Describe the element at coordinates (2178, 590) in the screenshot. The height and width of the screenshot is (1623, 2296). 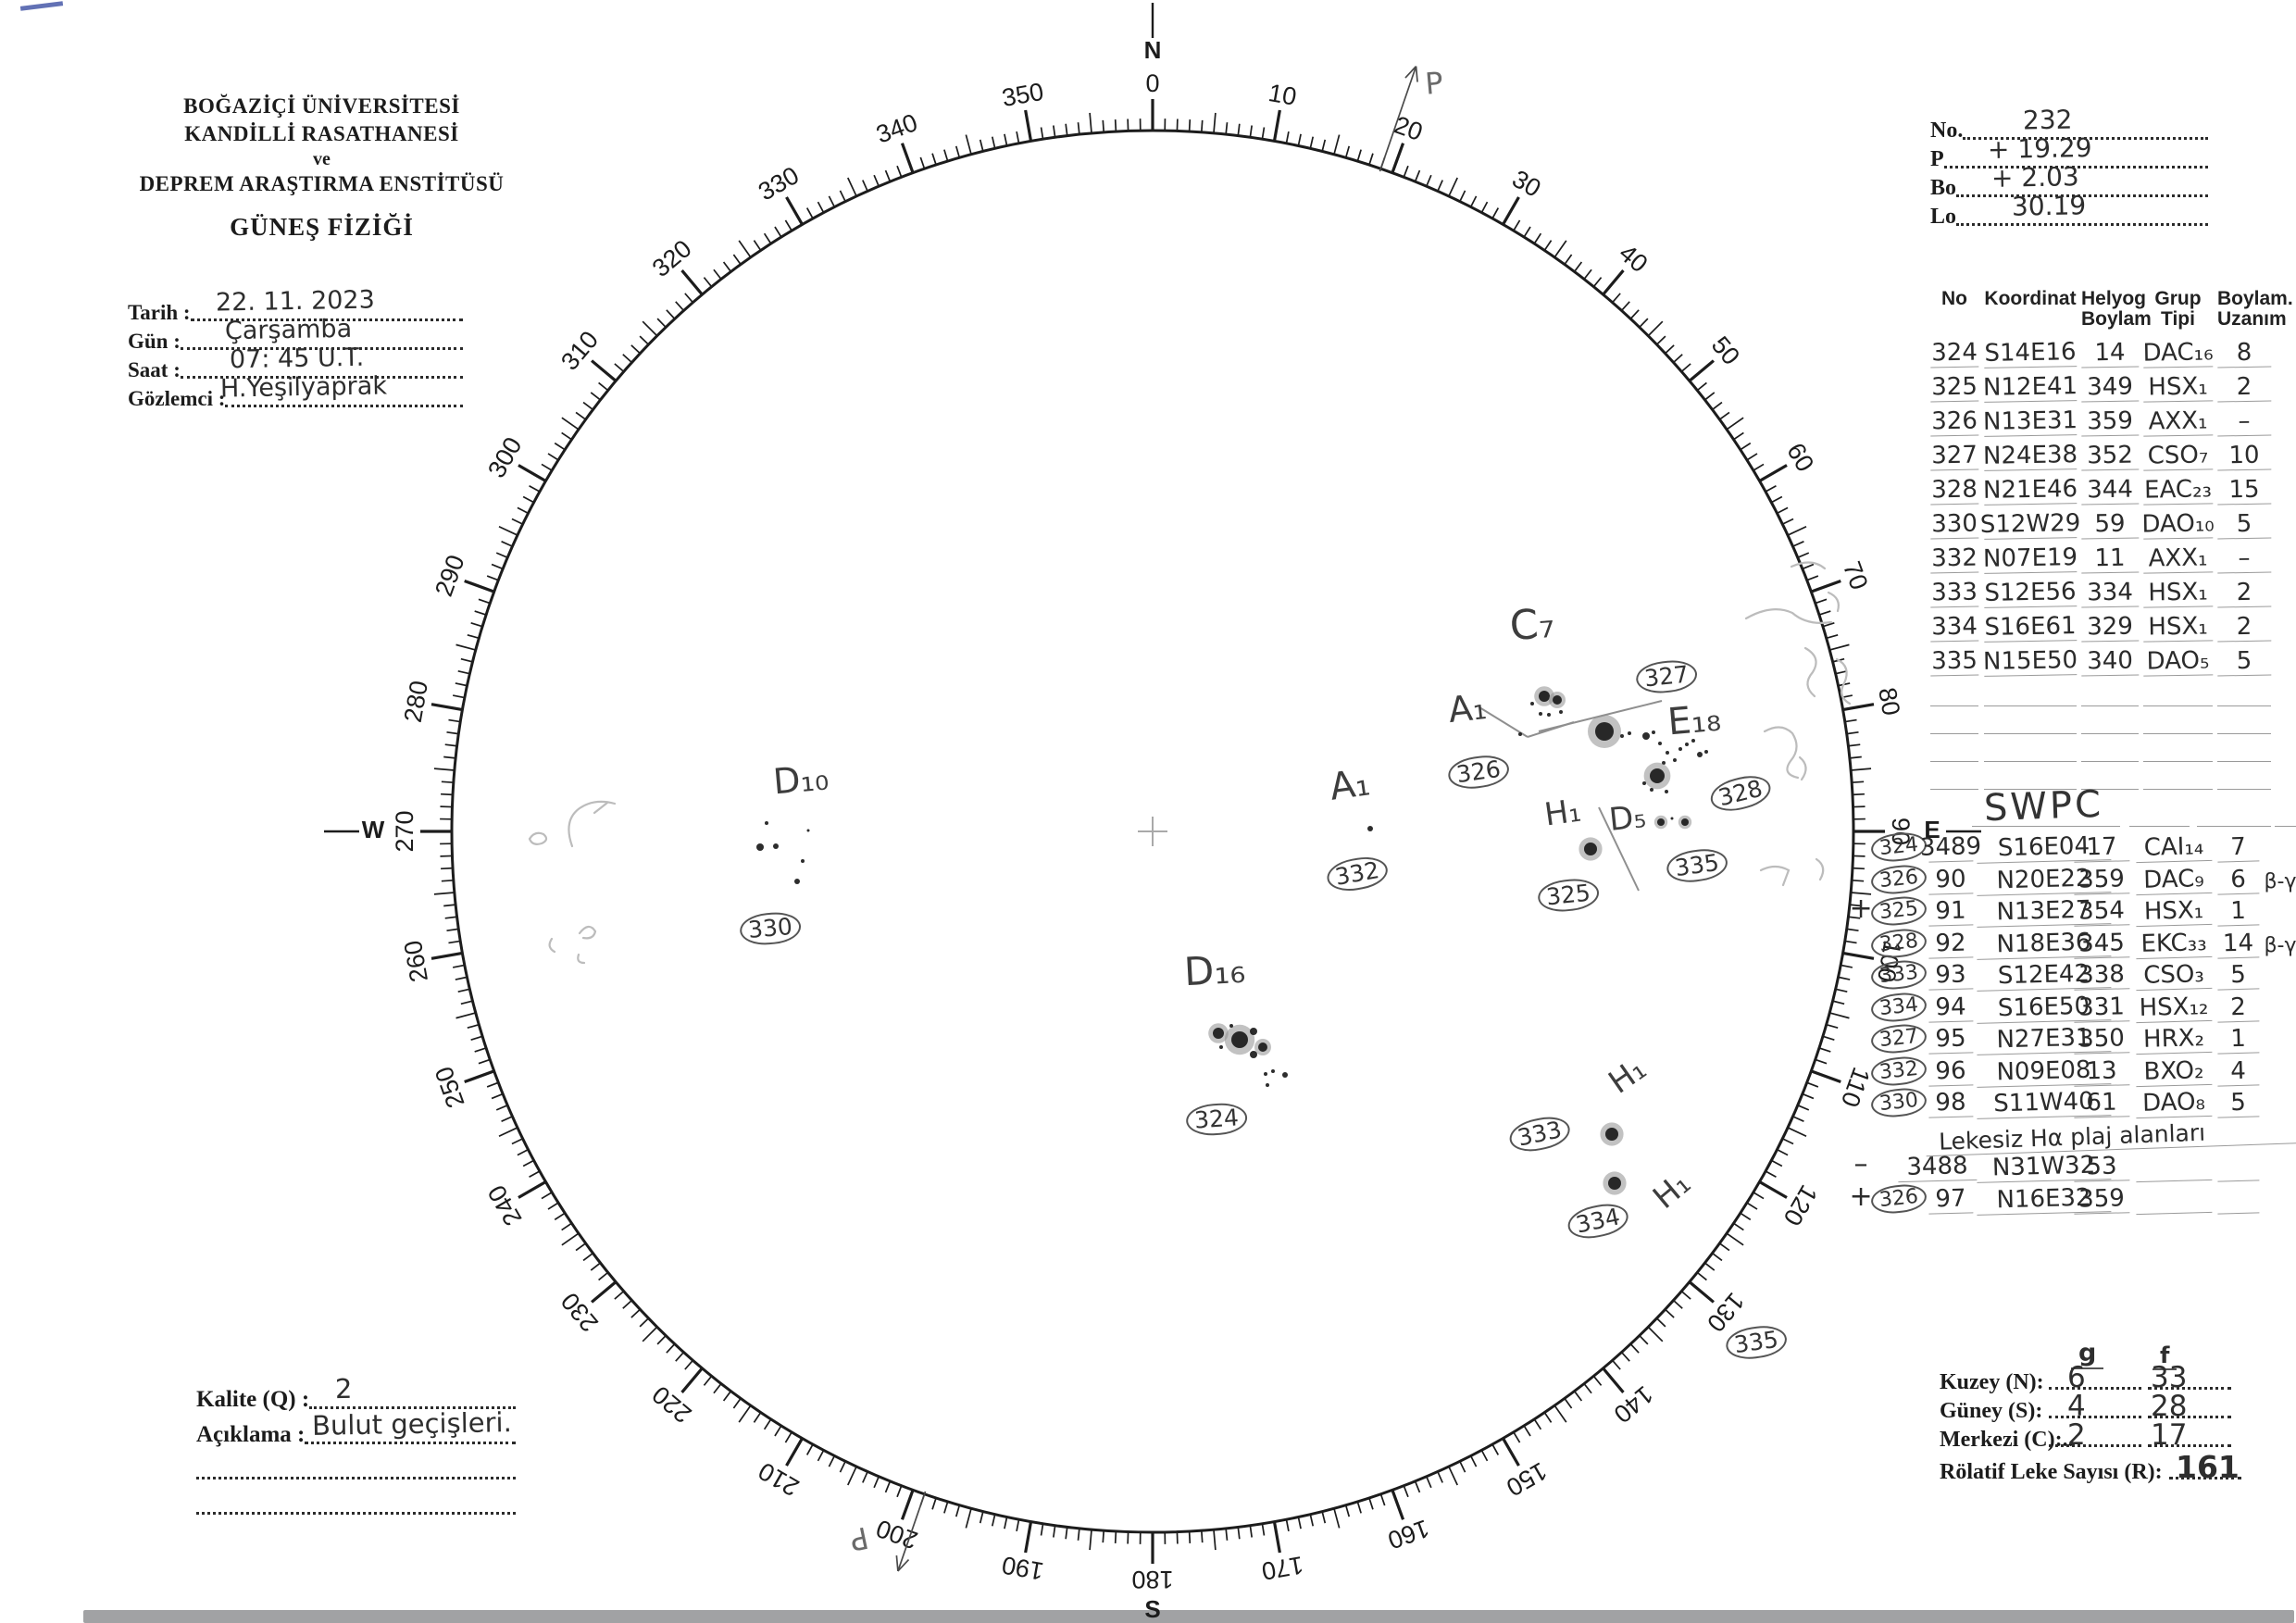
I see `group-table-cell: HSX₁` at that location.